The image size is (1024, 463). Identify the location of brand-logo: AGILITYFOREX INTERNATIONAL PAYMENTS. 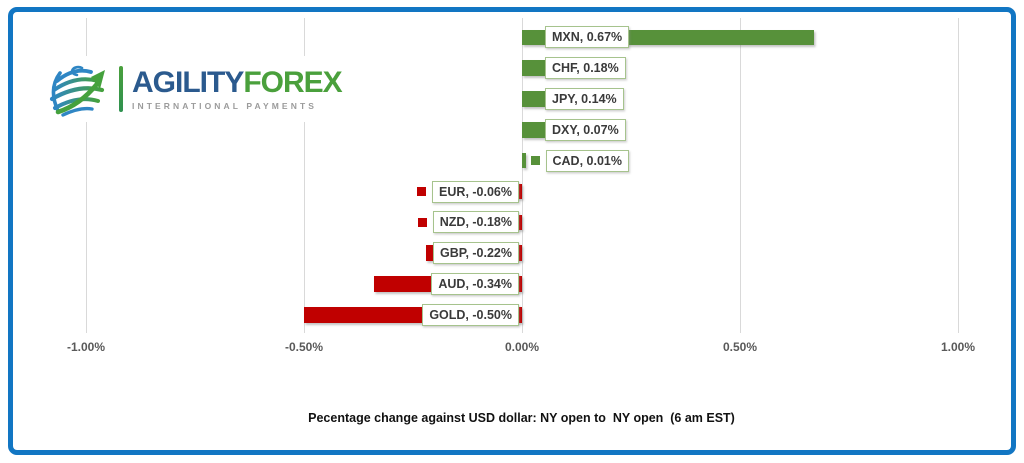
(194, 89).